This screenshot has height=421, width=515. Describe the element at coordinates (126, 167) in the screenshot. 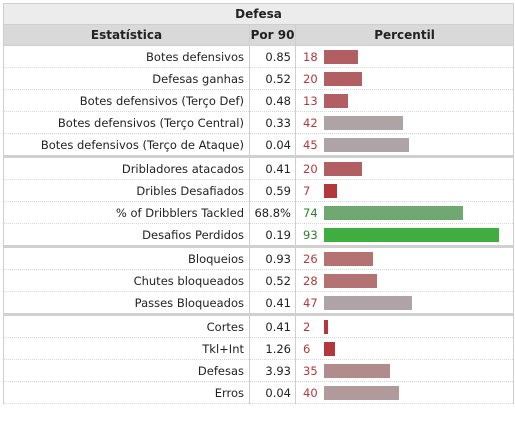

I see `stat-label: Dribladores atacados` at that location.